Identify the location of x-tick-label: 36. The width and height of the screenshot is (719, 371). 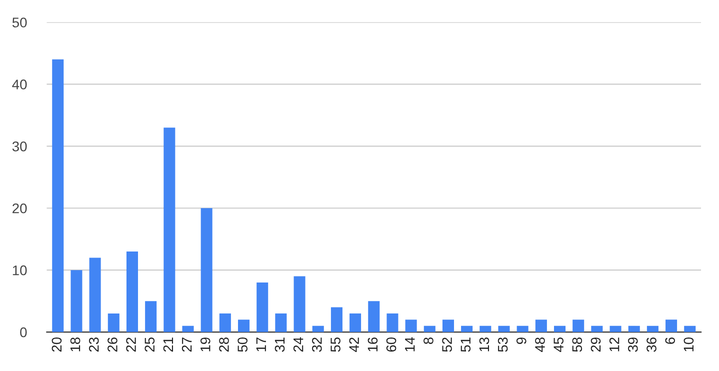
(651, 345).